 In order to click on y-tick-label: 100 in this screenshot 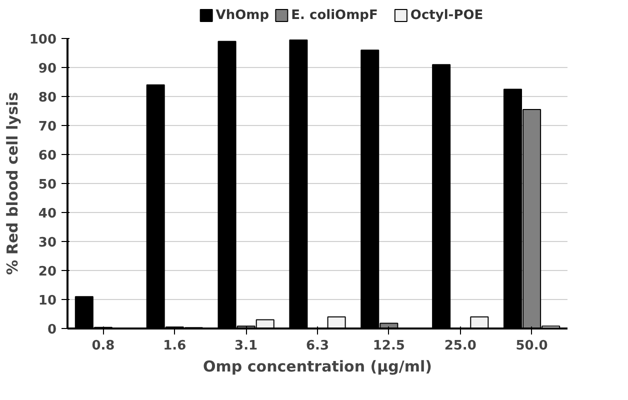, I will do `click(43, 40)`.